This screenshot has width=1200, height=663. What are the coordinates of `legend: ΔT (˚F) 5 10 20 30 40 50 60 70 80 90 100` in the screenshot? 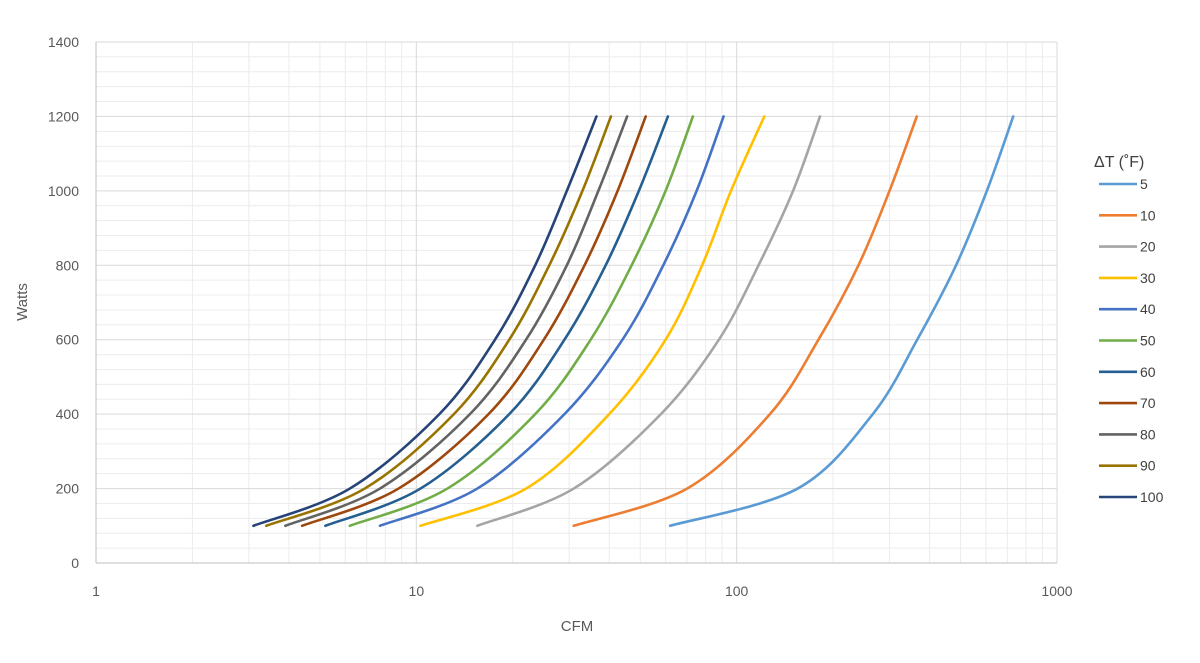 It's located at (1129, 329).